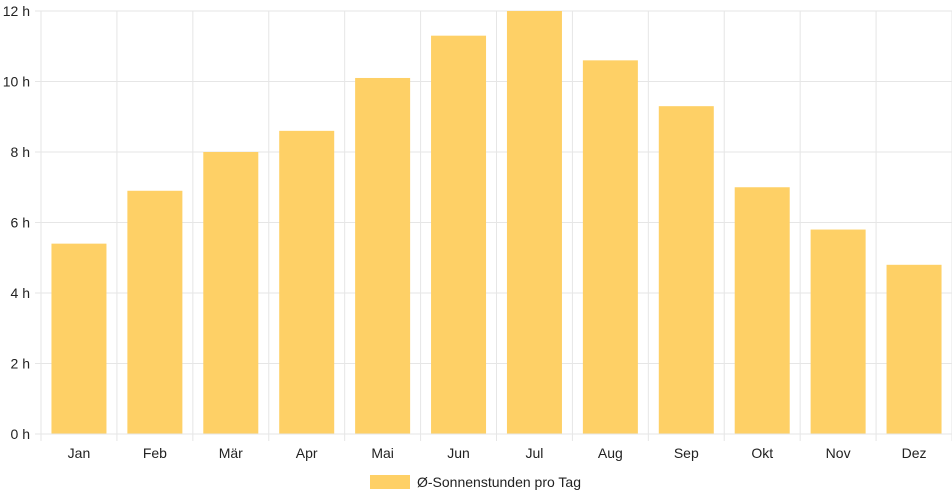  I want to click on y-tick-label: 0 h, so click(20, 434).